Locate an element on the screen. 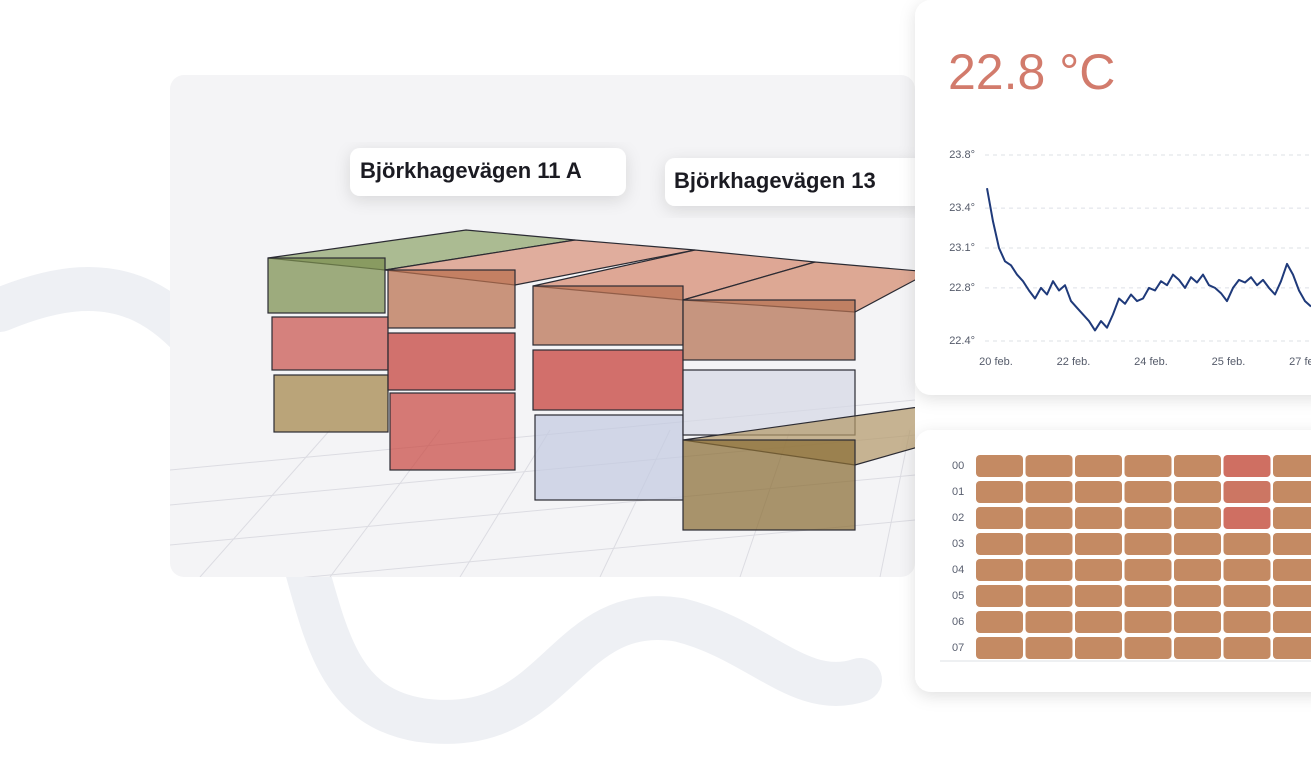  row-label: 03 is located at coordinates (958, 544).